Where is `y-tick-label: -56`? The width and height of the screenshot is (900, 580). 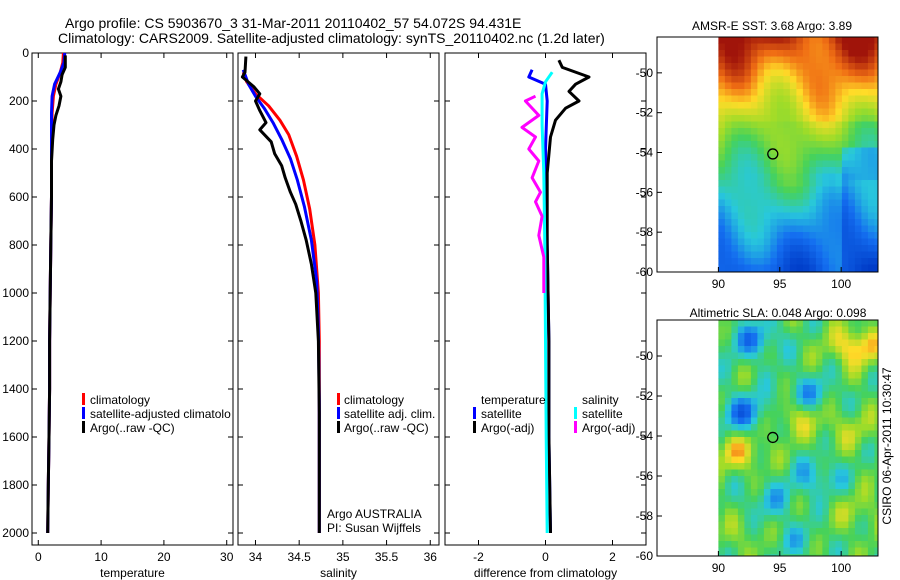 y-tick-label: -56 is located at coordinates (645, 476).